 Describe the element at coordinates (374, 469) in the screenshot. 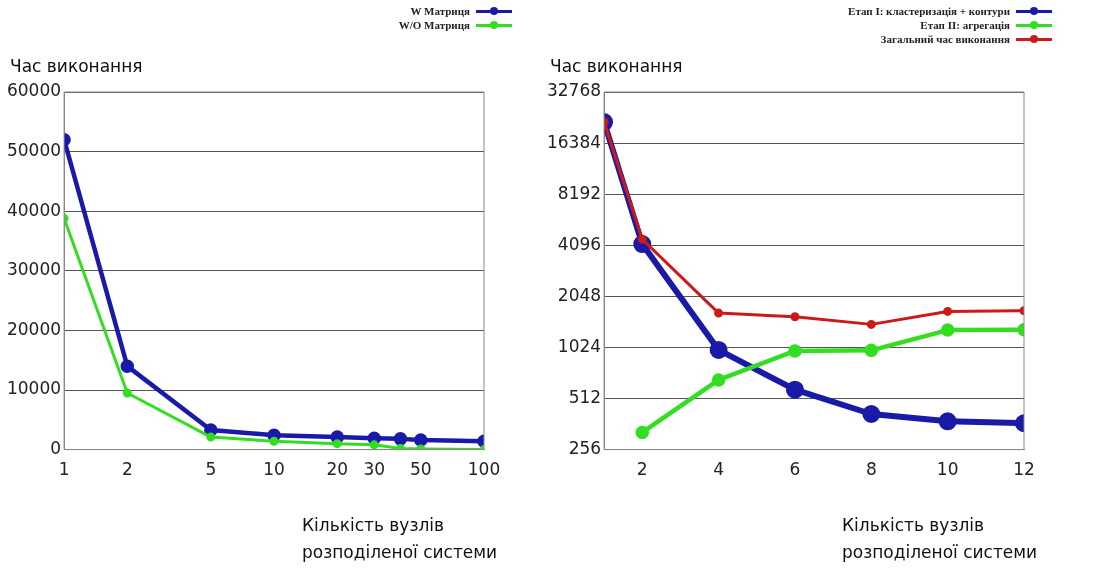

I see `x-tick-label: 30` at that location.